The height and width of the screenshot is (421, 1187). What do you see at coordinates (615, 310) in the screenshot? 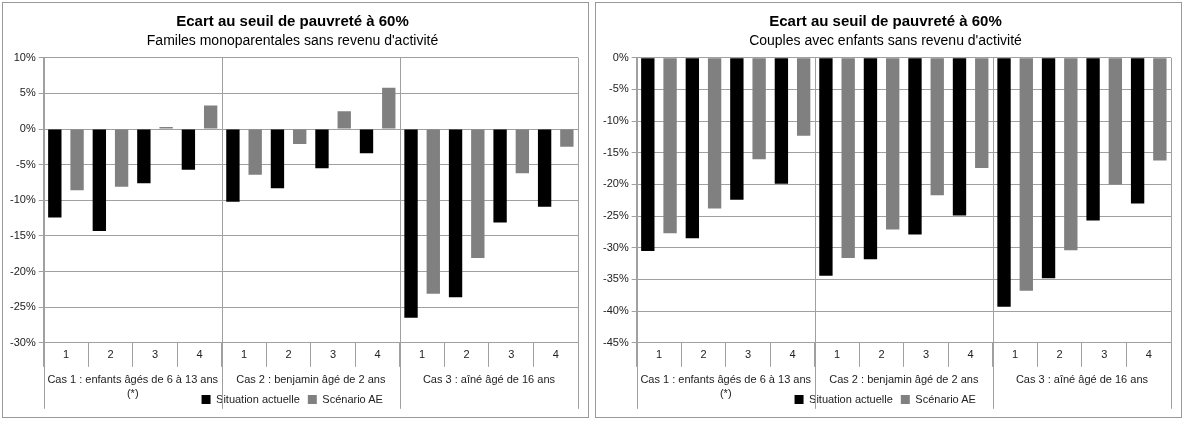
I see `y-tick-label: -40%` at bounding box center [615, 310].